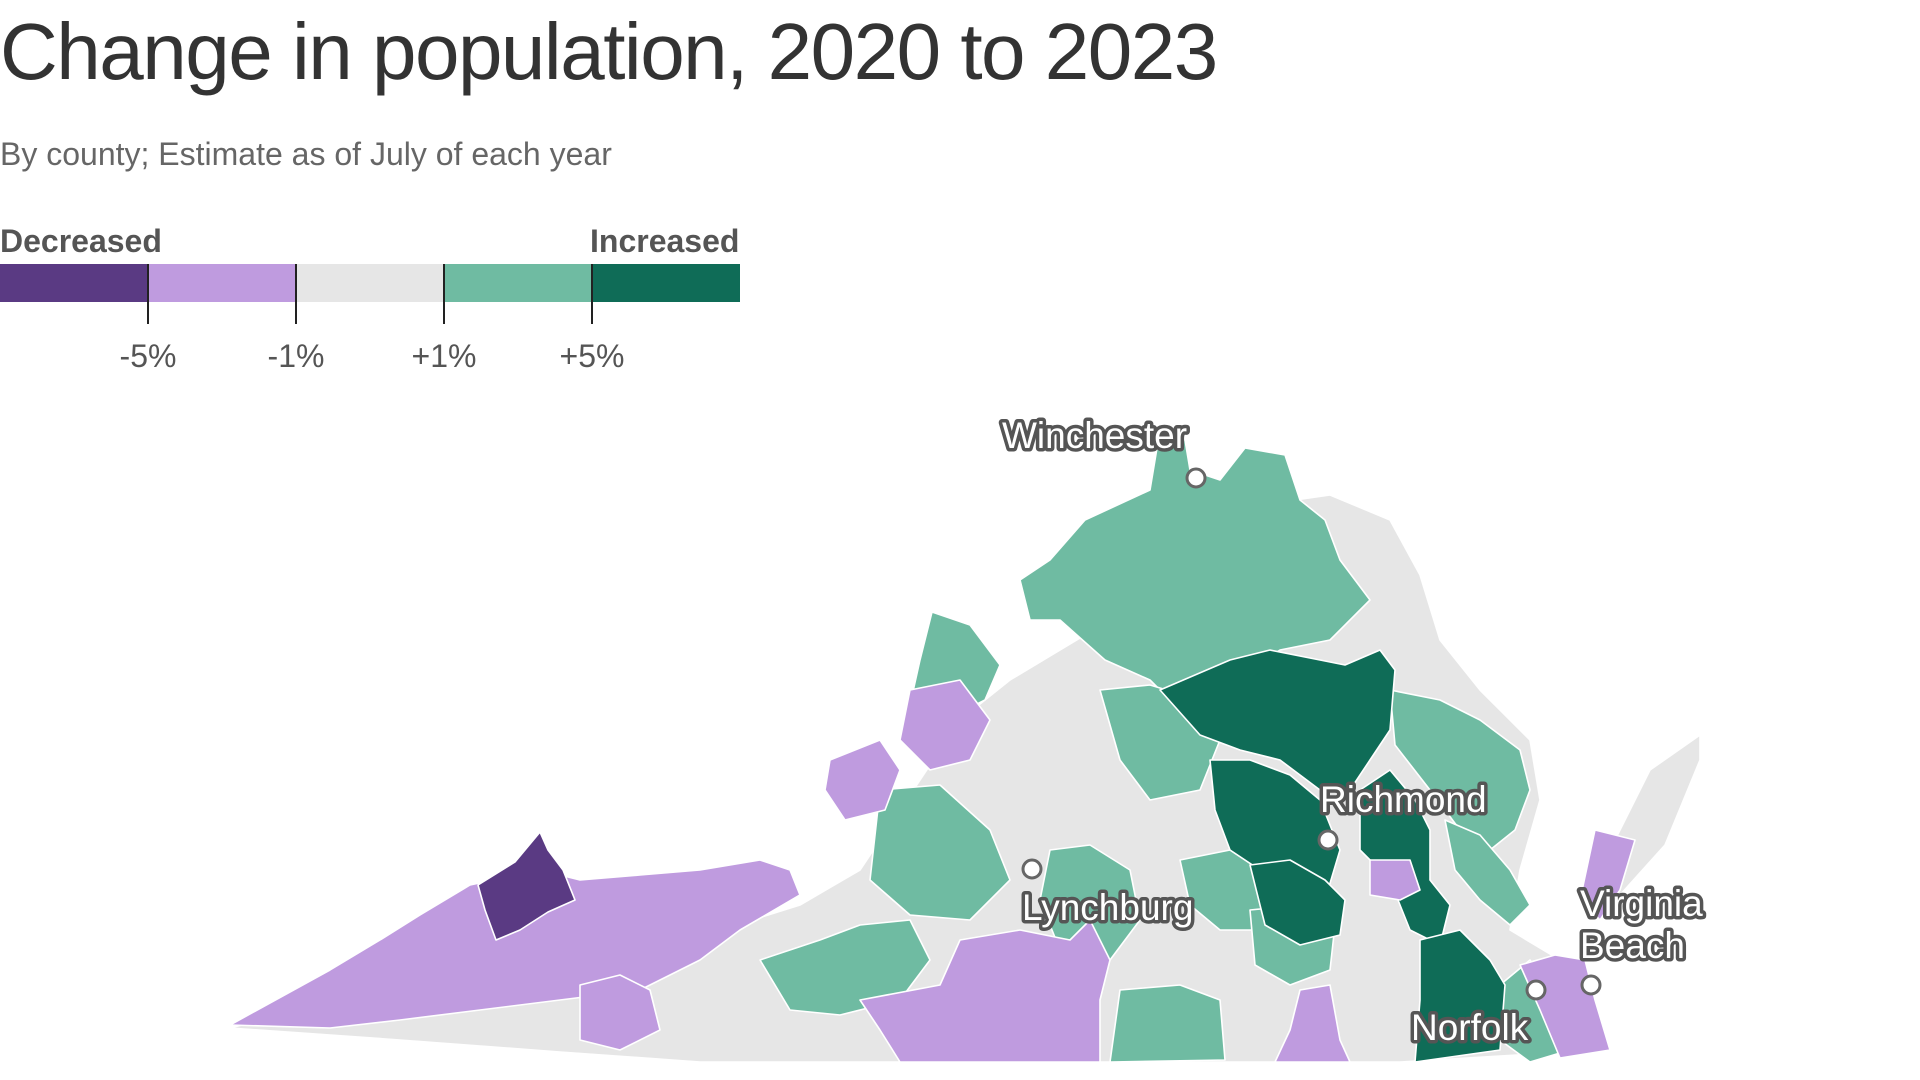 The image size is (1920, 1080). I want to click on county-region-strong-decrease, so click(526, 886).